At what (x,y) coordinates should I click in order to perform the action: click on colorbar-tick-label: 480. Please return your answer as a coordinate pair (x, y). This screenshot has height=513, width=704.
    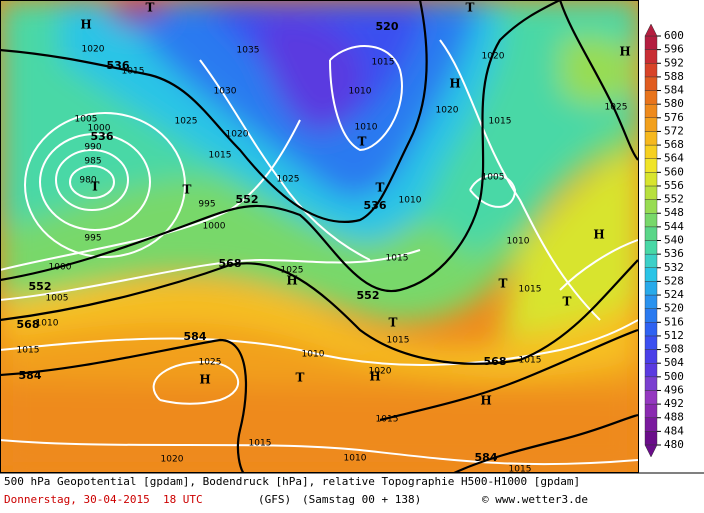
    Looking at the image, I should click on (674, 444).